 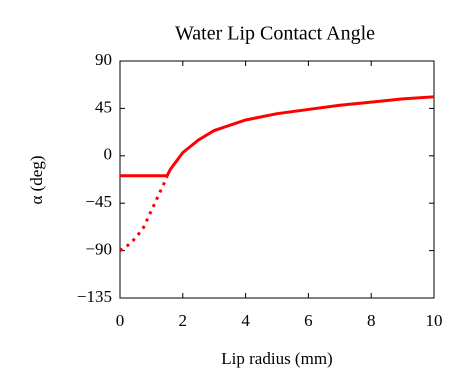 I want to click on y-tick-label: −45, so click(x=98, y=201).